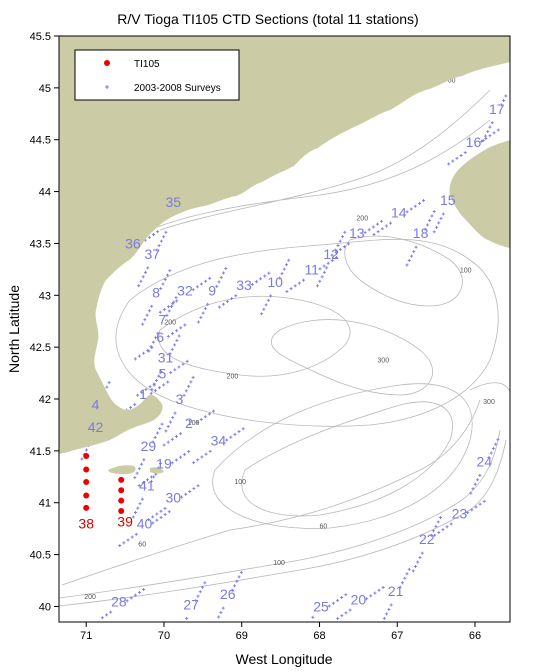  What do you see at coordinates (174, 498) in the screenshot?
I see `section-label: 30` at bounding box center [174, 498].